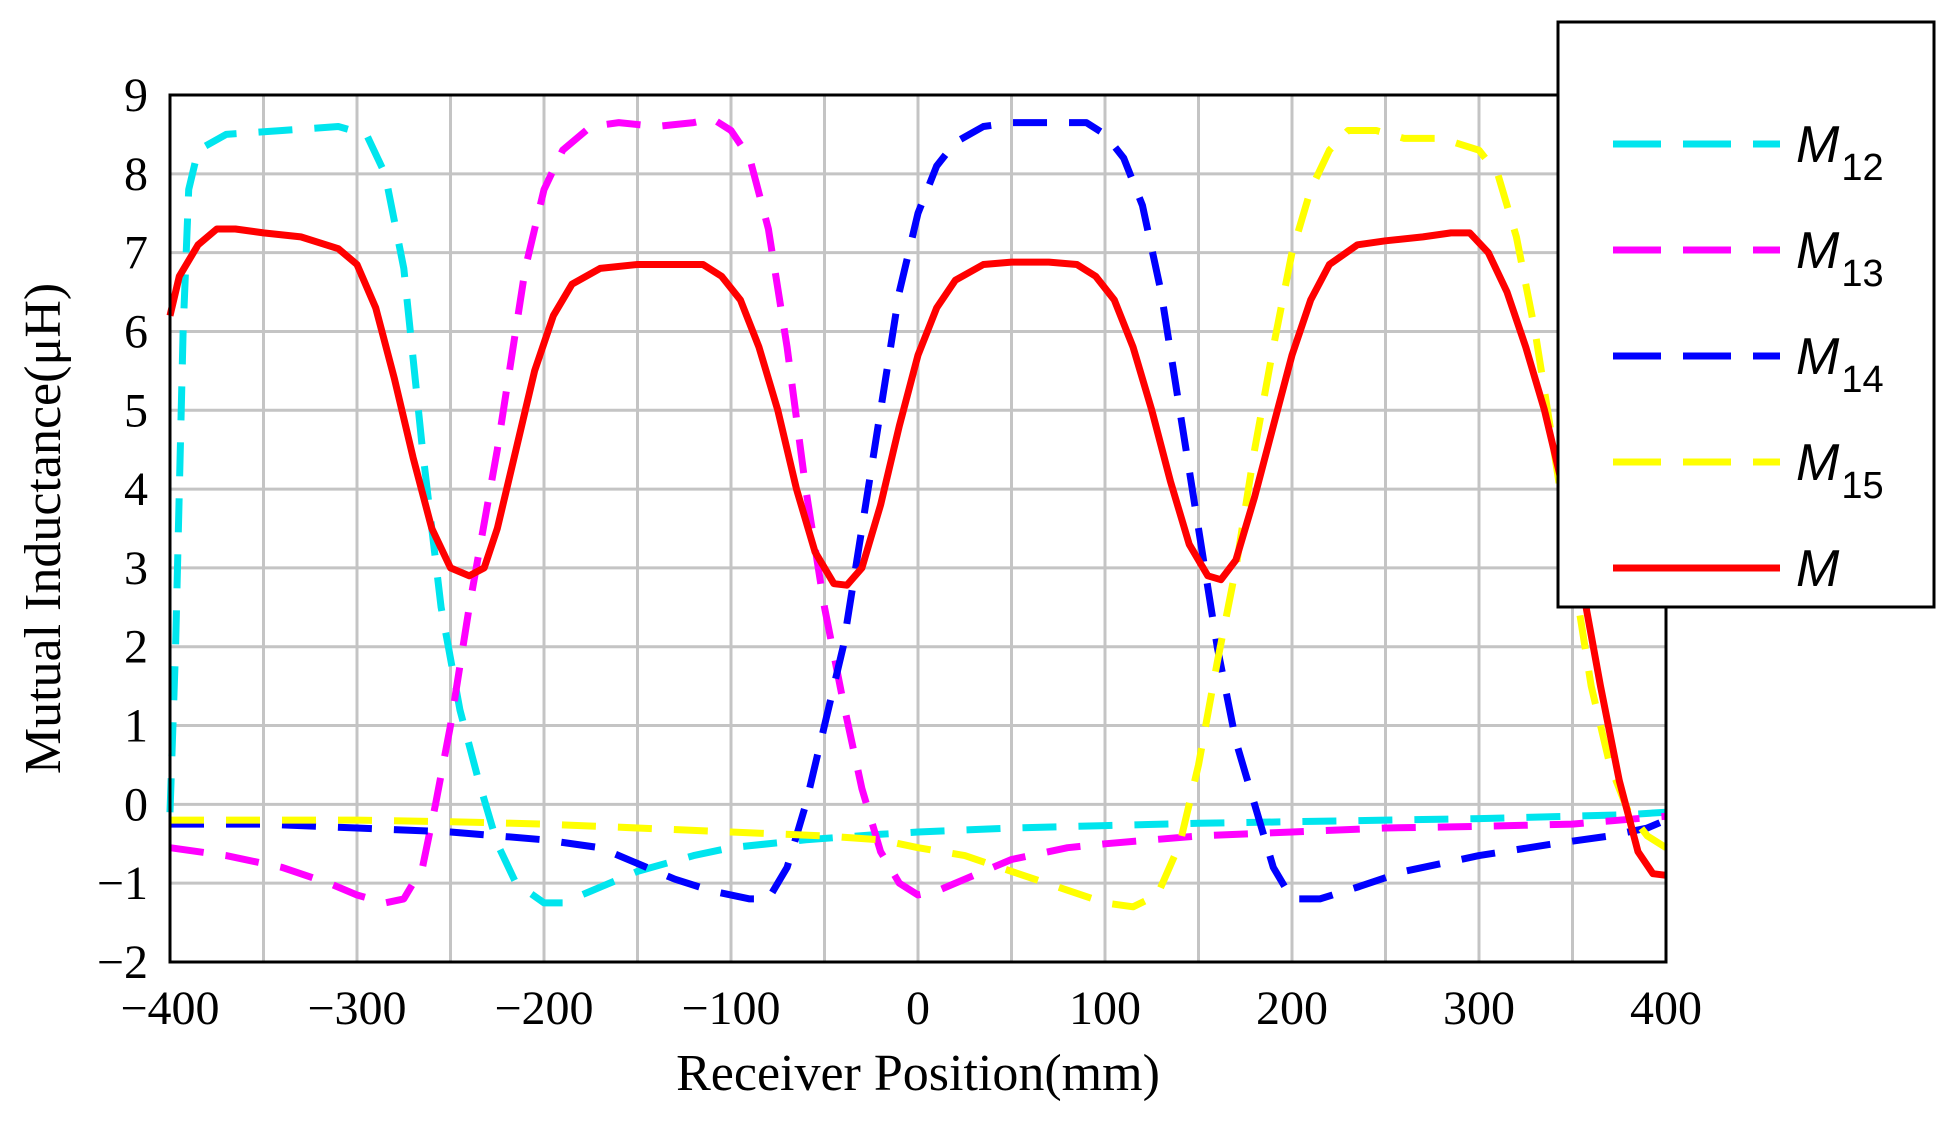 This screenshot has width=1942, height=1143. I want to click on y-tick-label: 4, so click(136, 489).